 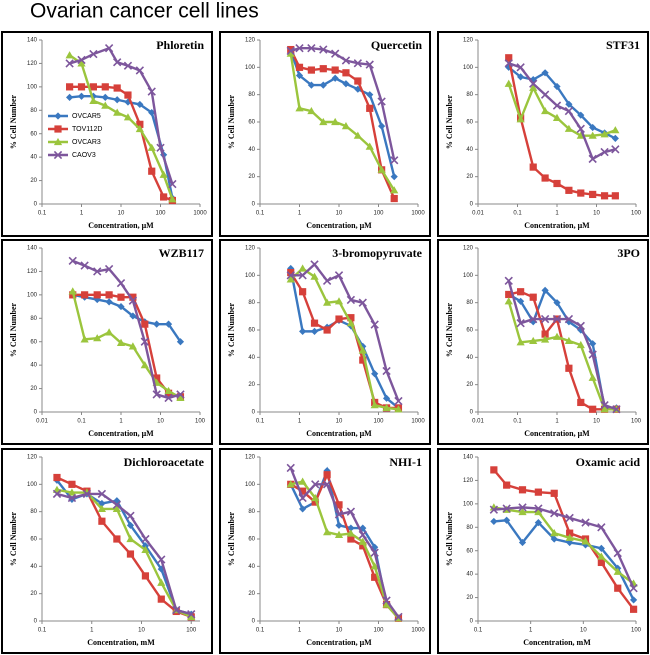 I want to click on panel-title: STF31, so click(x=623, y=45).